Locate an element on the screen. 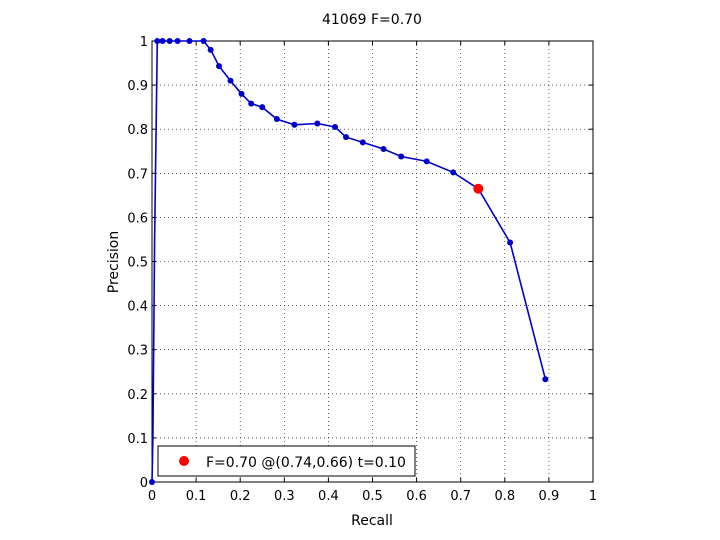 Image resolution: width=720 pixels, height=540 pixels. x-tick-label: 0.2 is located at coordinates (240, 496).